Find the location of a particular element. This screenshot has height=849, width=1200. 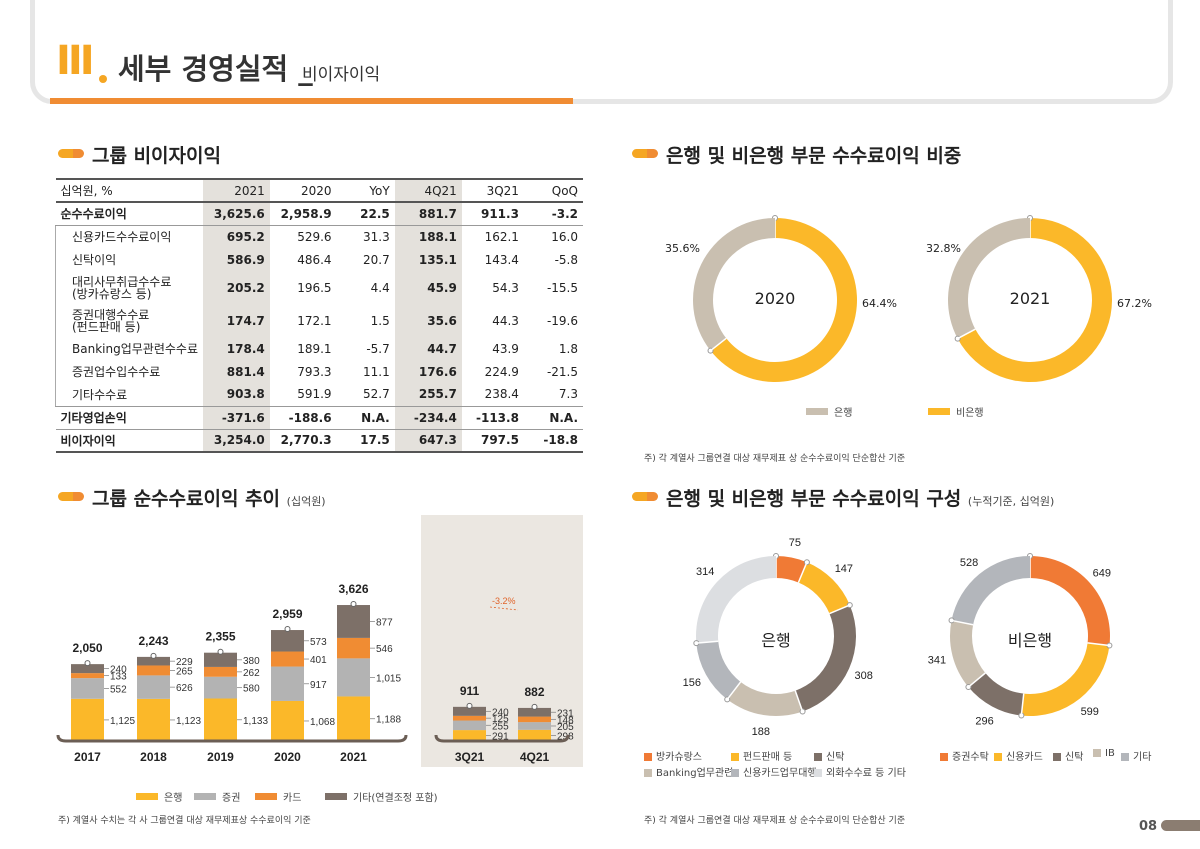

page-subtitle: 비이자이익 is located at coordinates (341, 75).